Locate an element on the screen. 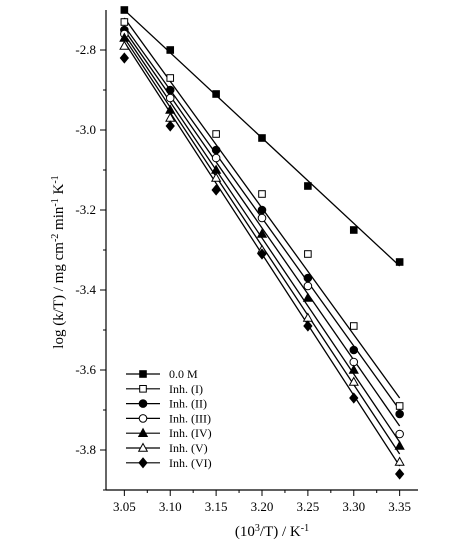 This screenshot has width=474, height=551. x-tick-label: 3.15 is located at coordinates (216, 506).